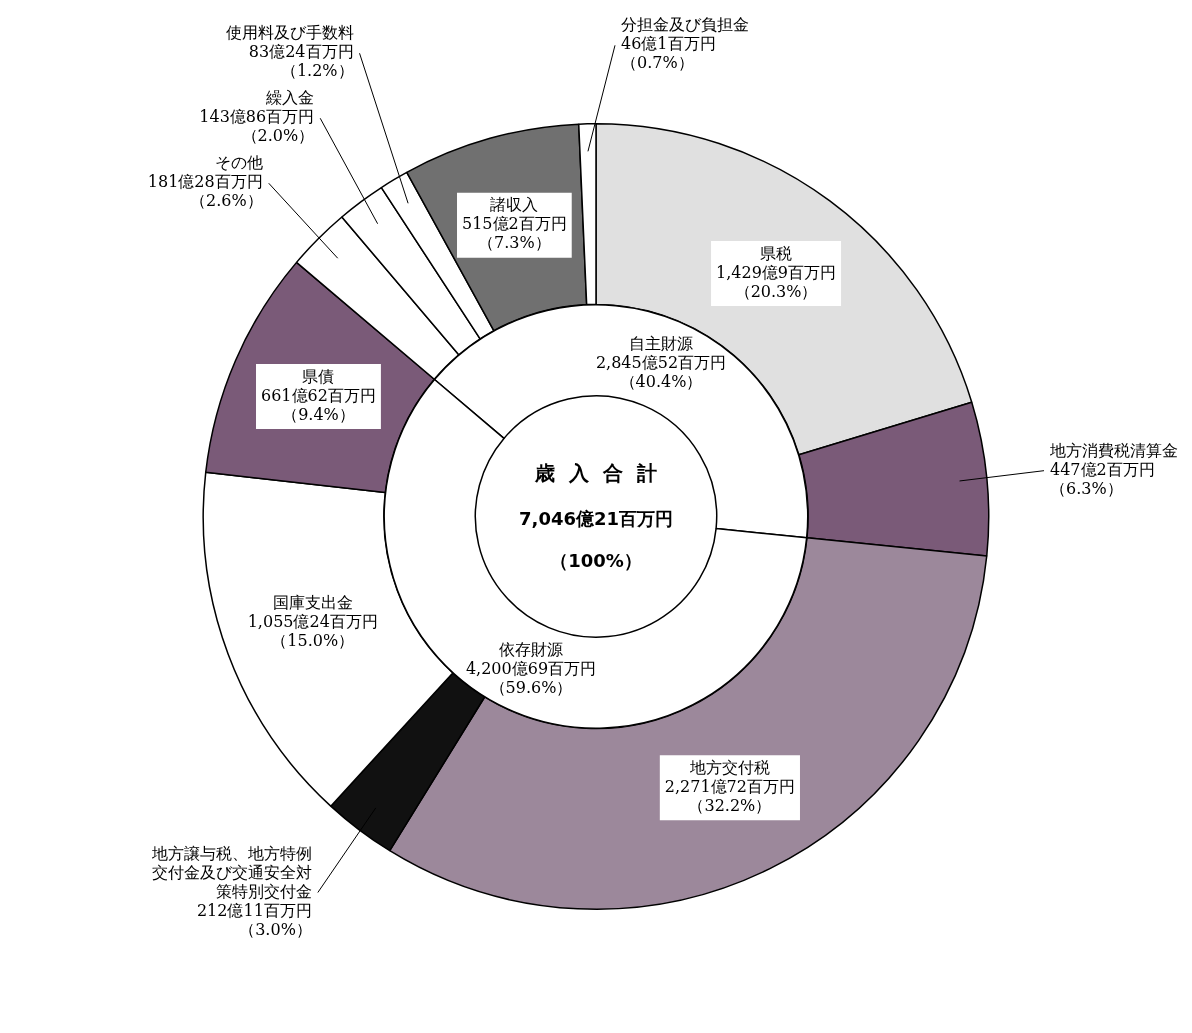 The image size is (1192, 1033). I want to click on data-label: 2,845億52百万円（40.4%）, so click(661, 371).